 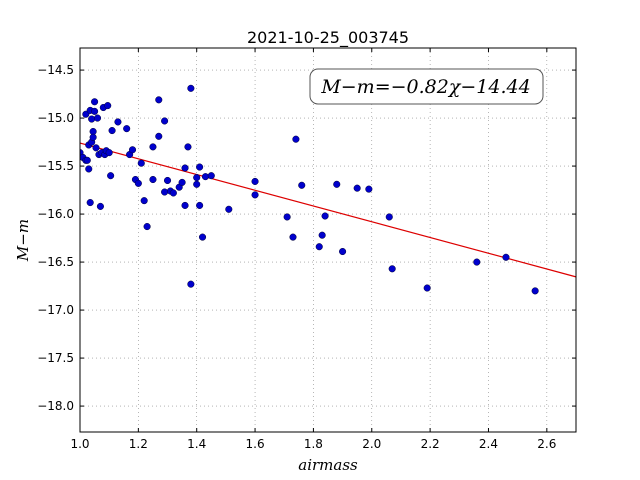 I want to click on annotation-text: M−m=−0.82χ−14.44, so click(x=425, y=87).